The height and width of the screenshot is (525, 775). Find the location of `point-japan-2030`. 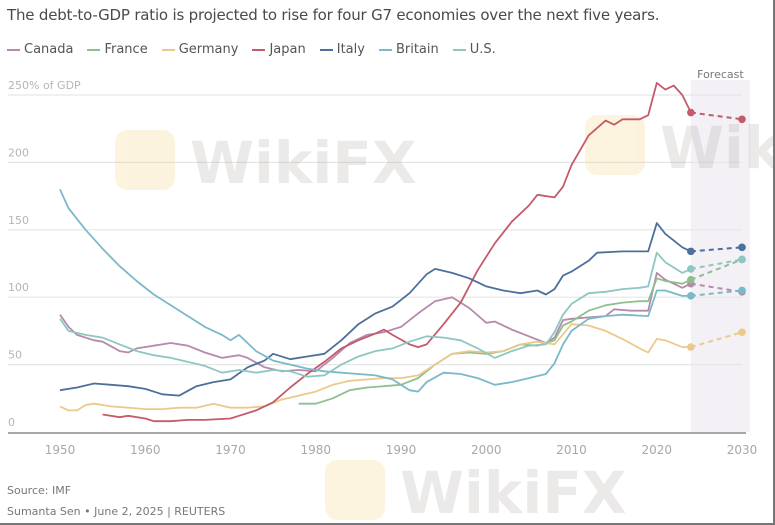

point-japan-2030 is located at coordinates (742, 119).